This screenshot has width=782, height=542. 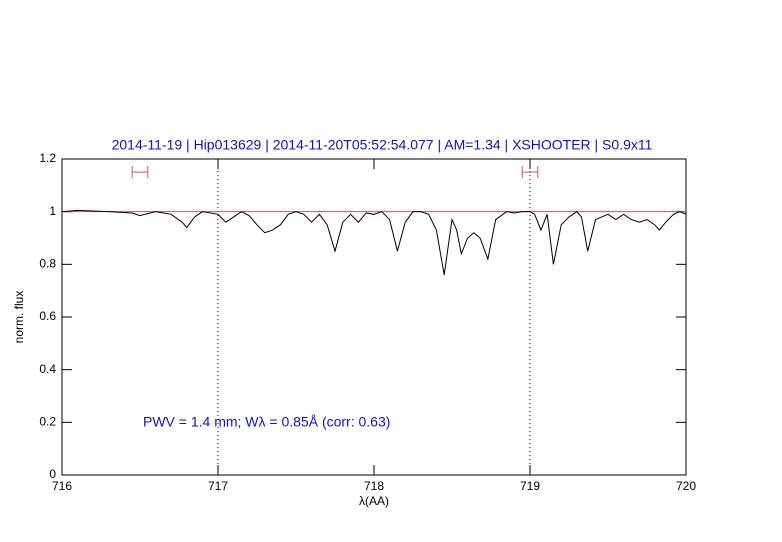 I want to click on x-axis-label: λ(AA), so click(x=374, y=501).